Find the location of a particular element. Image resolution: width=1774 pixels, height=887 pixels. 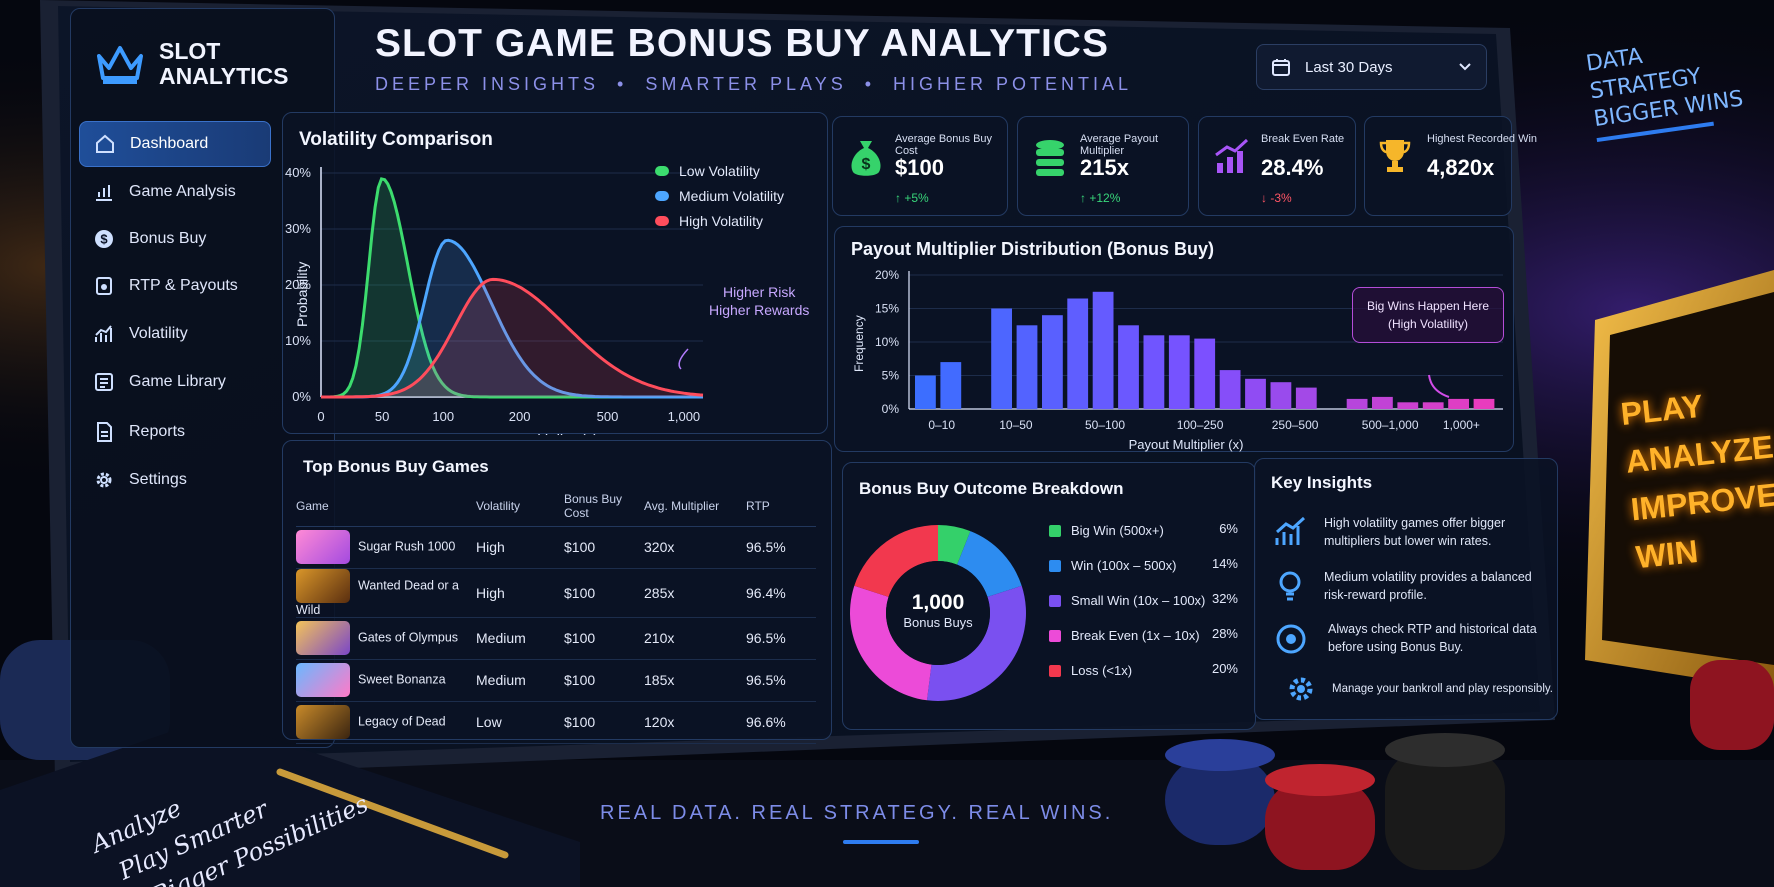

sidebar-item-dashboard: Dashboard is located at coordinates (175, 144).